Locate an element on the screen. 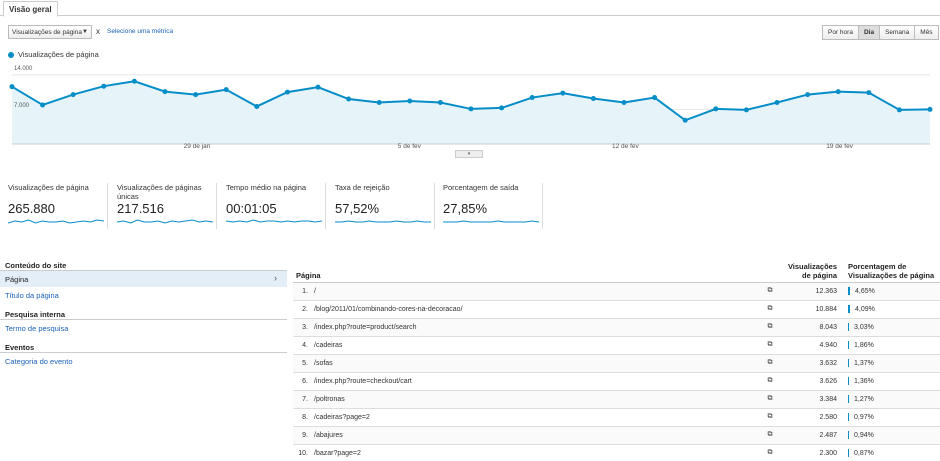 The height and width of the screenshot is (461, 940). sidebar-item: Título da página is located at coordinates (32, 295).